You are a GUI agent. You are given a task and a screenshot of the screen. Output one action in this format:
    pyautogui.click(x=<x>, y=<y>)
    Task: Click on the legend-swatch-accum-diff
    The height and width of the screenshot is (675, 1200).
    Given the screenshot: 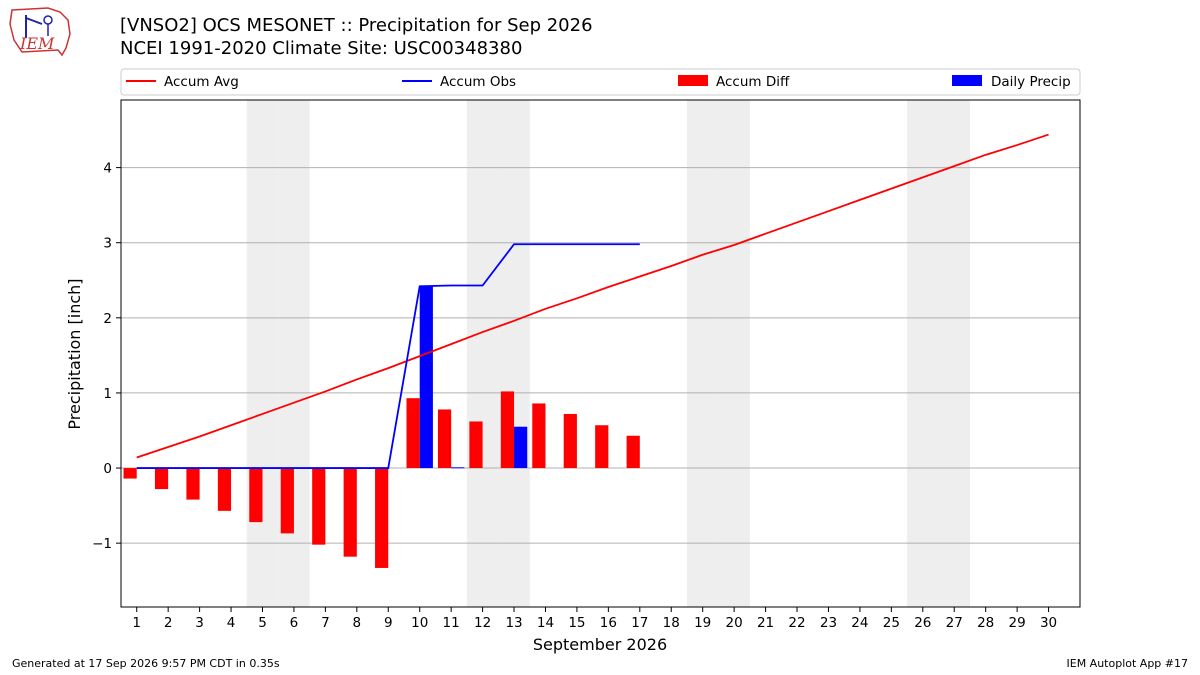 What is the action you would take?
    pyautogui.click(x=693, y=80)
    